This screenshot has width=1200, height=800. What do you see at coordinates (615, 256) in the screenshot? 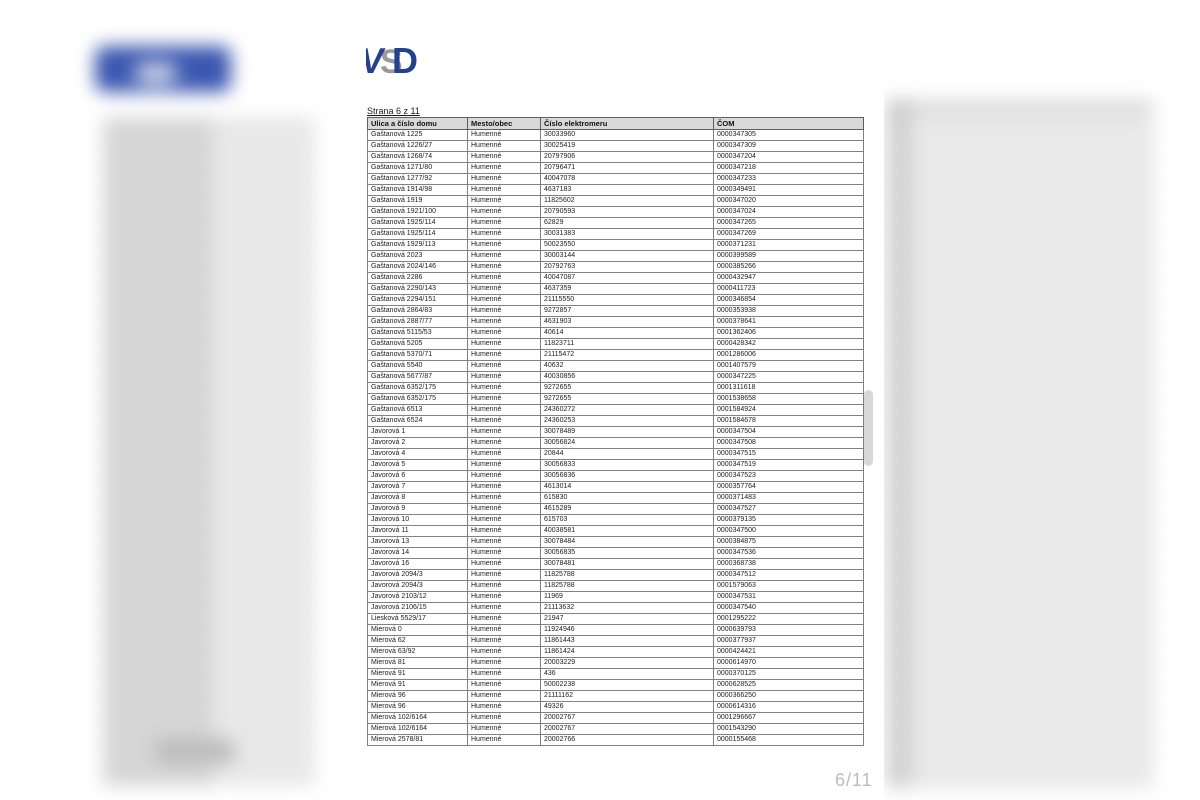
I see `table-row: Gaštanová 2023 Humenné 30003144 0000399589` at bounding box center [615, 256].